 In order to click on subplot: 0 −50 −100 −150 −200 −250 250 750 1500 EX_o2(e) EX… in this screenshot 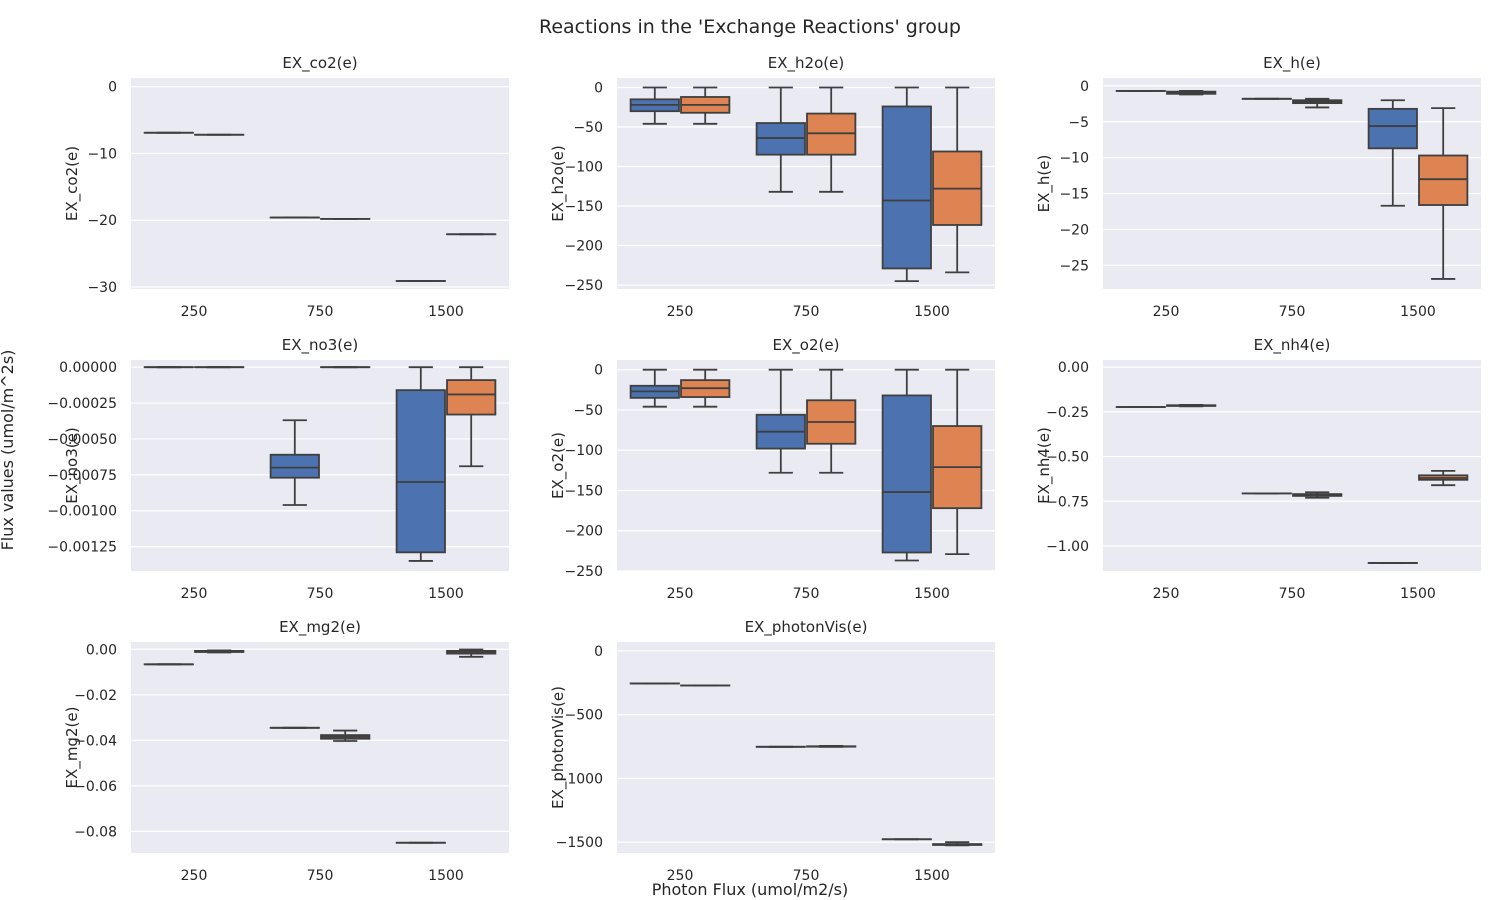, I will do `click(772, 469)`.